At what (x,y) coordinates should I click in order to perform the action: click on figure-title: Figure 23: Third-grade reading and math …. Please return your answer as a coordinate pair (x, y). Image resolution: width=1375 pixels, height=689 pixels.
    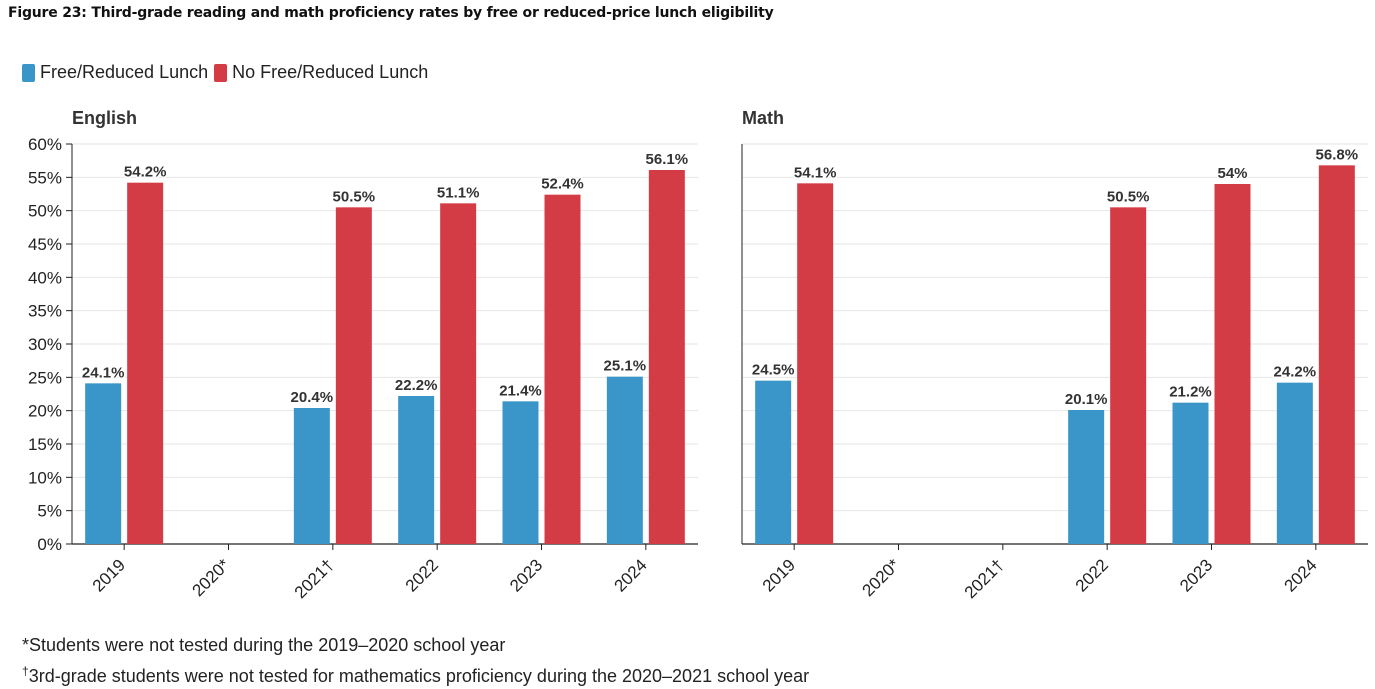
    Looking at the image, I should click on (391, 13).